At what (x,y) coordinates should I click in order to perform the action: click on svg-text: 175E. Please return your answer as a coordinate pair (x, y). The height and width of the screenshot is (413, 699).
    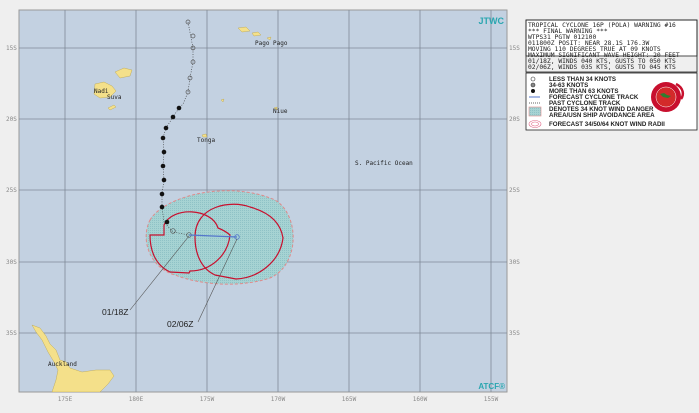
    Looking at the image, I should click on (65, 399).